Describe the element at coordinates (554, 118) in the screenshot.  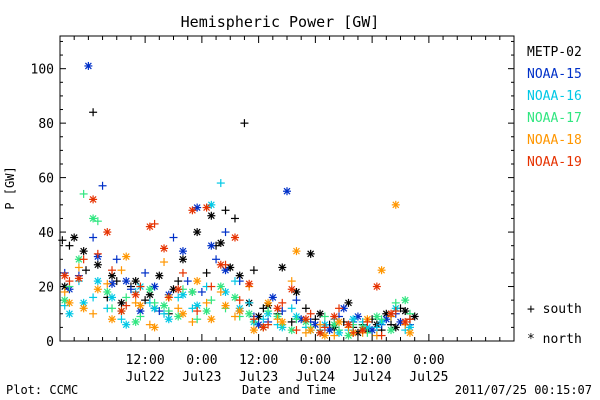
I see `legend-item-noaa-17: NOAA-17` at that location.